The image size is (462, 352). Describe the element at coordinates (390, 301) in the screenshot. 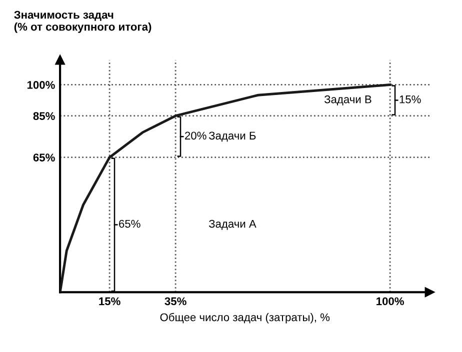

I see `x-tick-label: 100%` at that location.